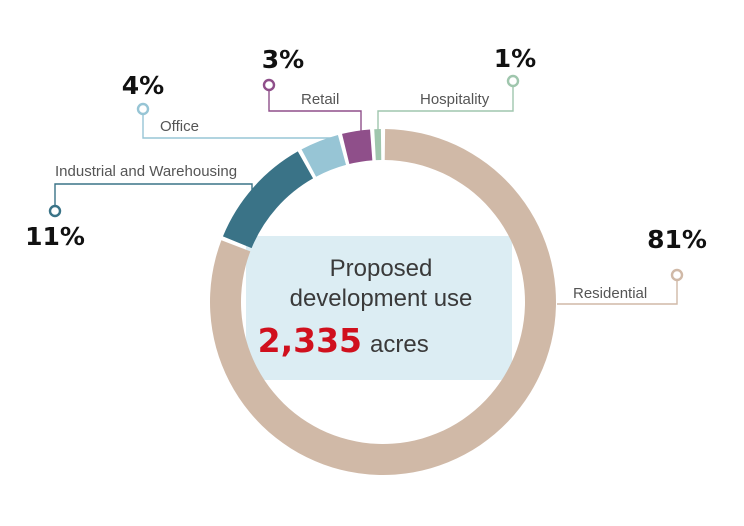  Describe the element at coordinates (513, 81) in the screenshot. I see `marker-hospitality` at that location.